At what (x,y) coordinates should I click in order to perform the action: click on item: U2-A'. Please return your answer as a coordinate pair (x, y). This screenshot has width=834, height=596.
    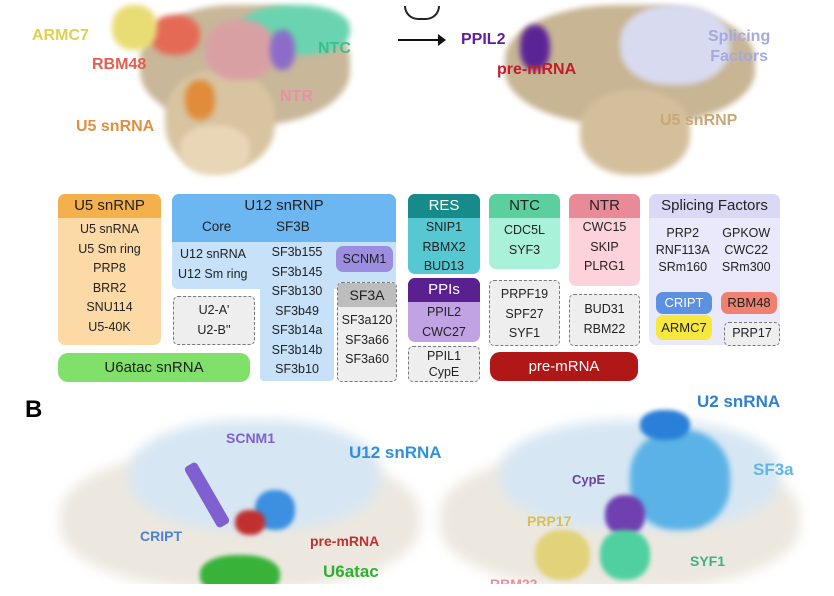
    Looking at the image, I should click on (214, 310).